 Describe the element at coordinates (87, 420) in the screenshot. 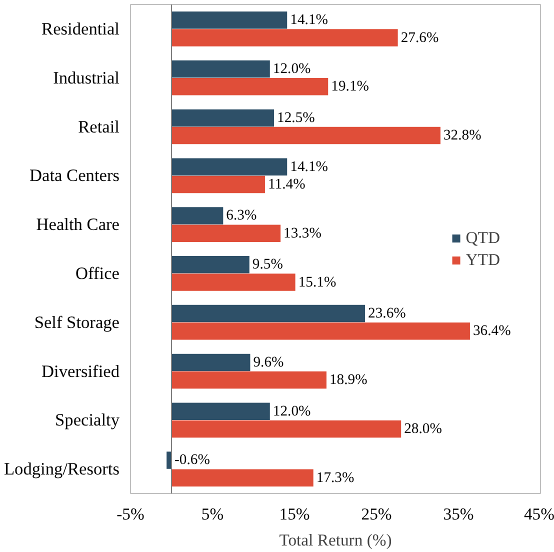

I see `y-tick-label: Specialty` at that location.